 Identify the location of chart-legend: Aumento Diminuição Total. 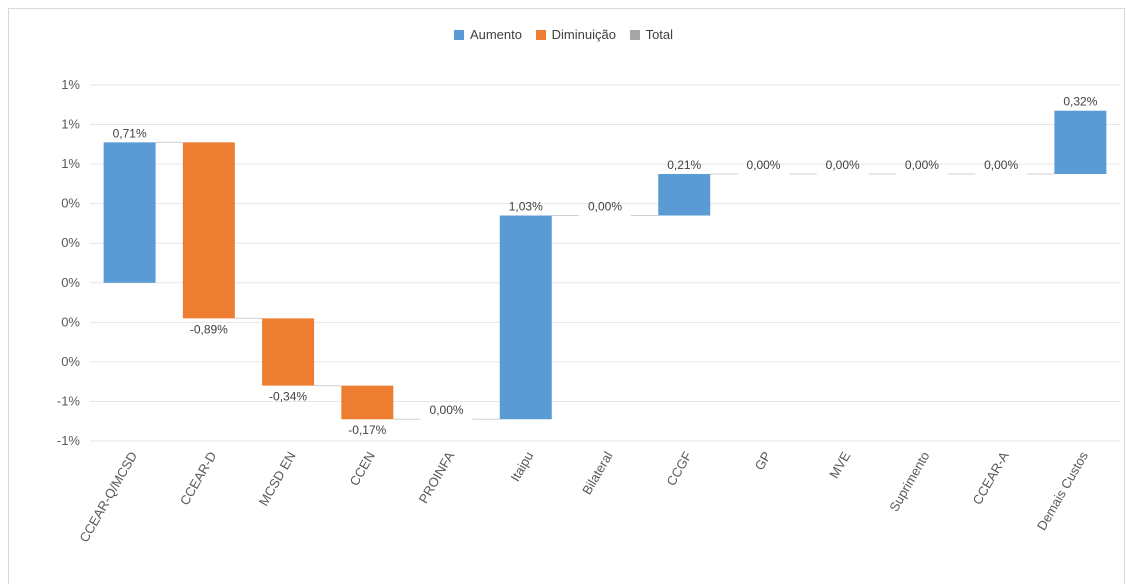
(563, 35).